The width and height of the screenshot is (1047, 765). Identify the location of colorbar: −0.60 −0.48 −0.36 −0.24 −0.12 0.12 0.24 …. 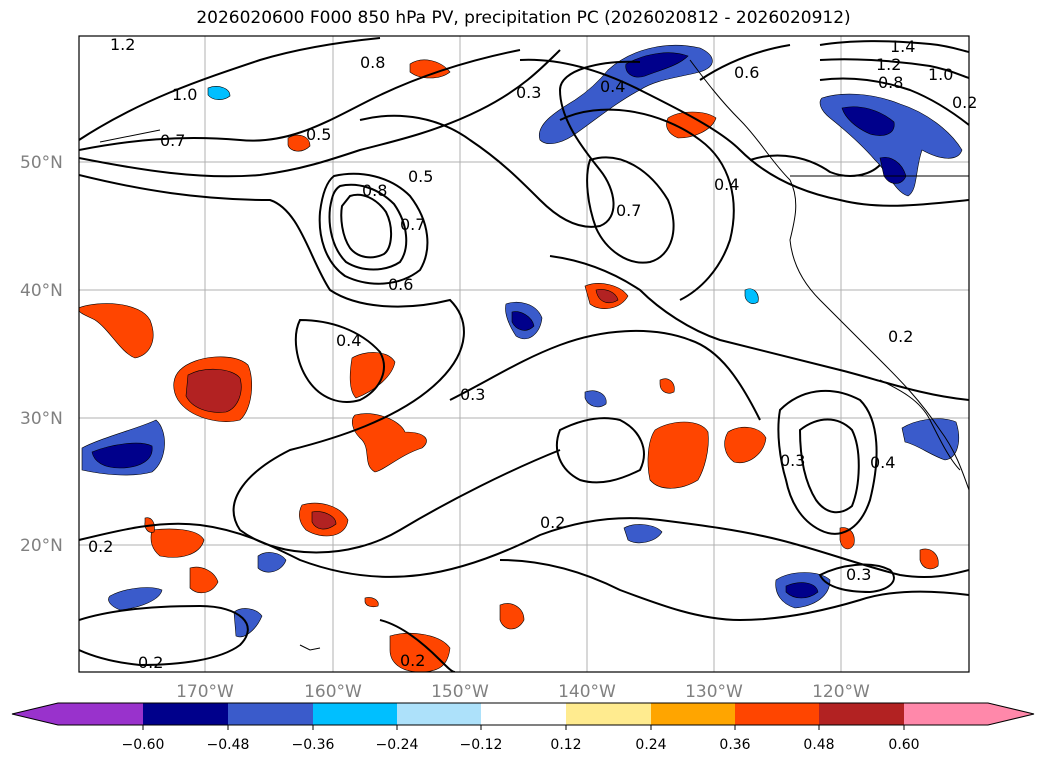
(523, 727).